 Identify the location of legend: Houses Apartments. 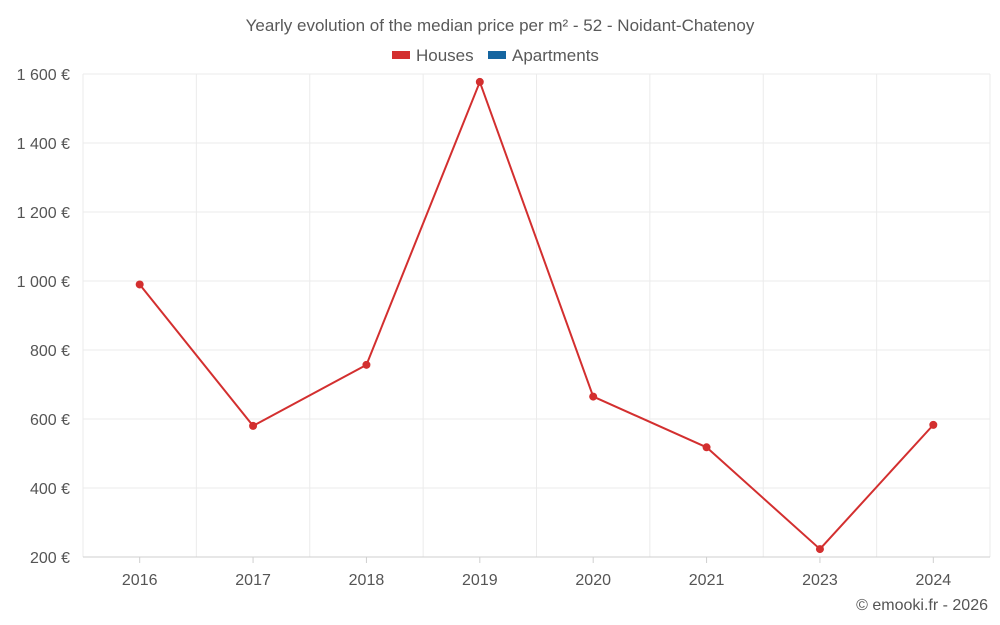
(495, 55).